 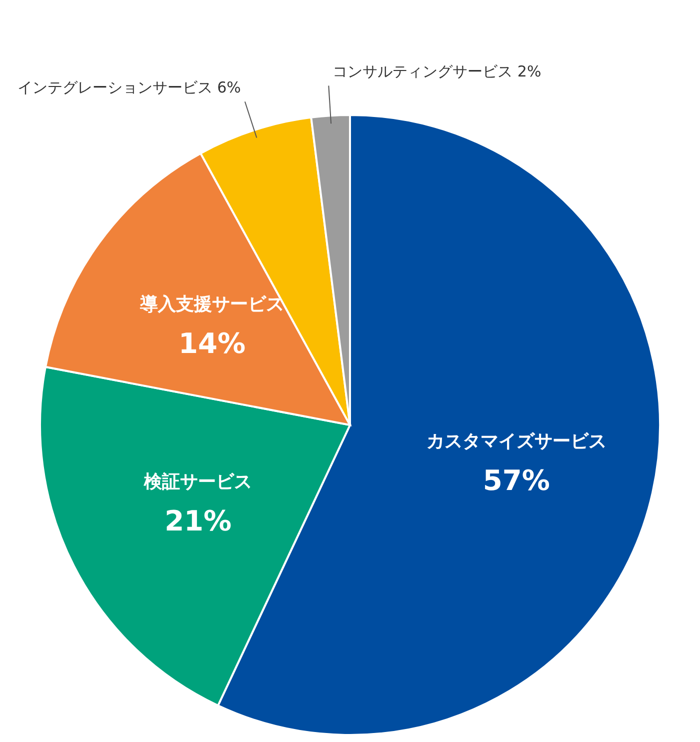 I want to click on data-label: 57%, so click(x=516, y=481).